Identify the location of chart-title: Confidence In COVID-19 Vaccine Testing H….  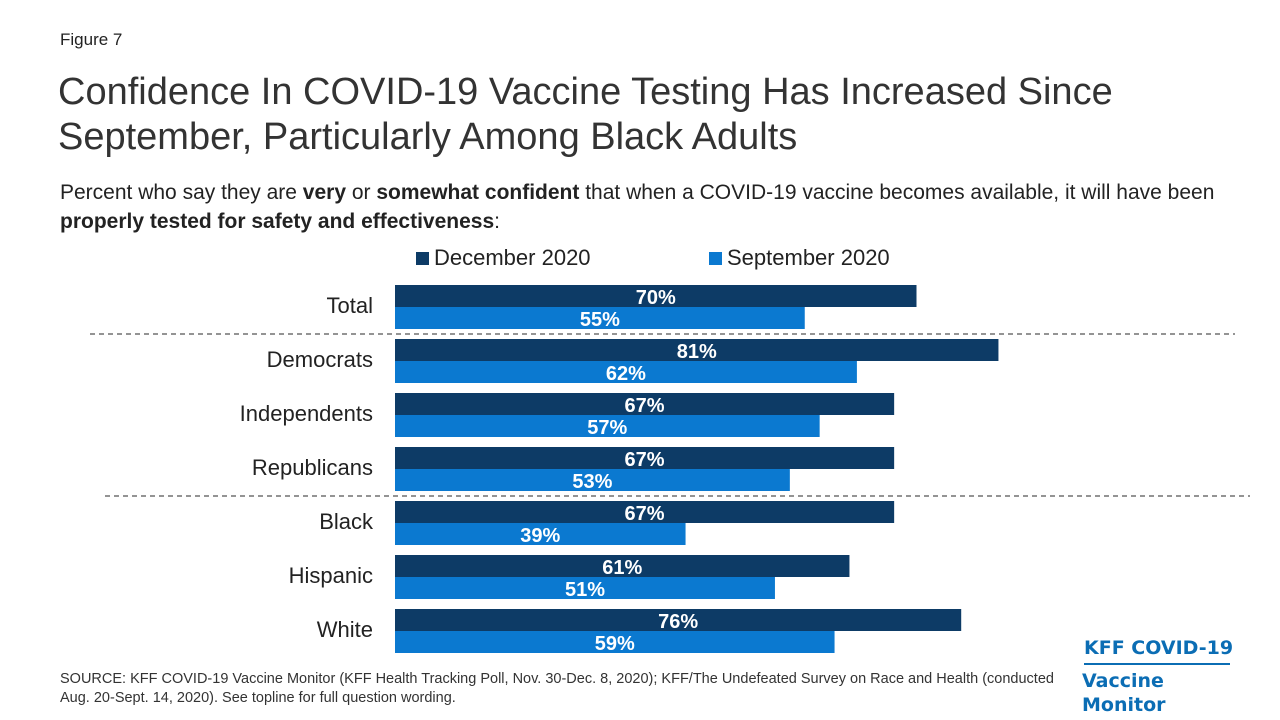
(585, 114).